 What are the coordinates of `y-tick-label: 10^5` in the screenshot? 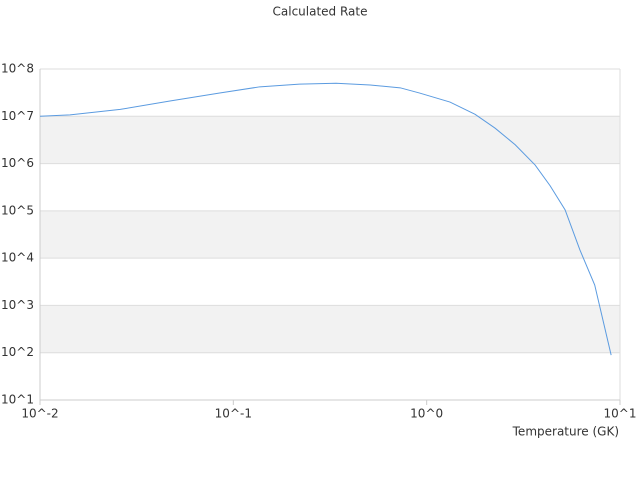 It's located at (17, 210).